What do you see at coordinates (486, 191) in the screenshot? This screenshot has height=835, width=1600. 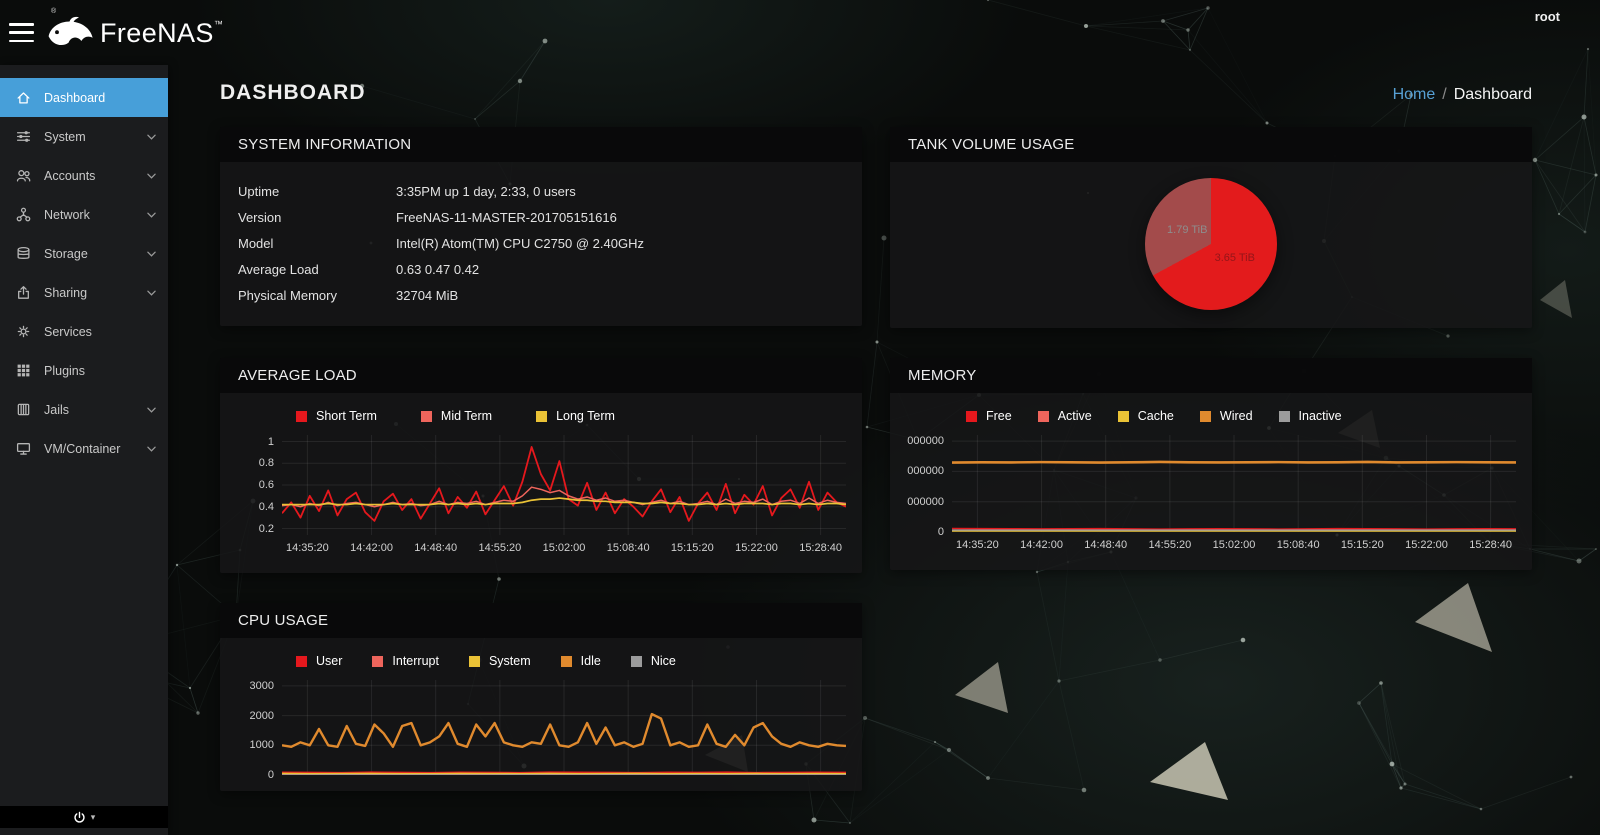 I see `info-value: 3:35PM up 1 day, 2:33, 0 users` at bounding box center [486, 191].